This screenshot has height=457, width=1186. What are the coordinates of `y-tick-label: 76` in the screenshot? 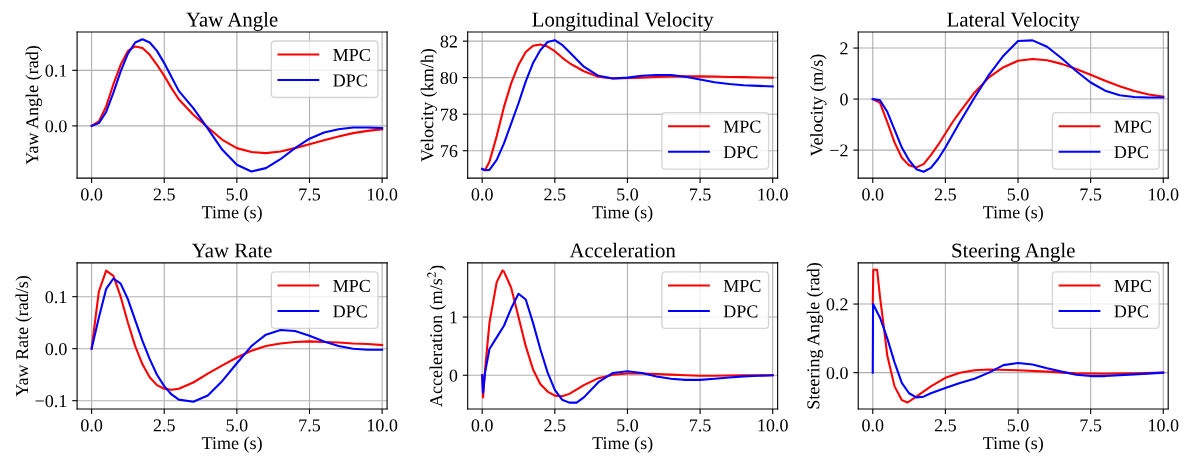 It's located at (449, 151).